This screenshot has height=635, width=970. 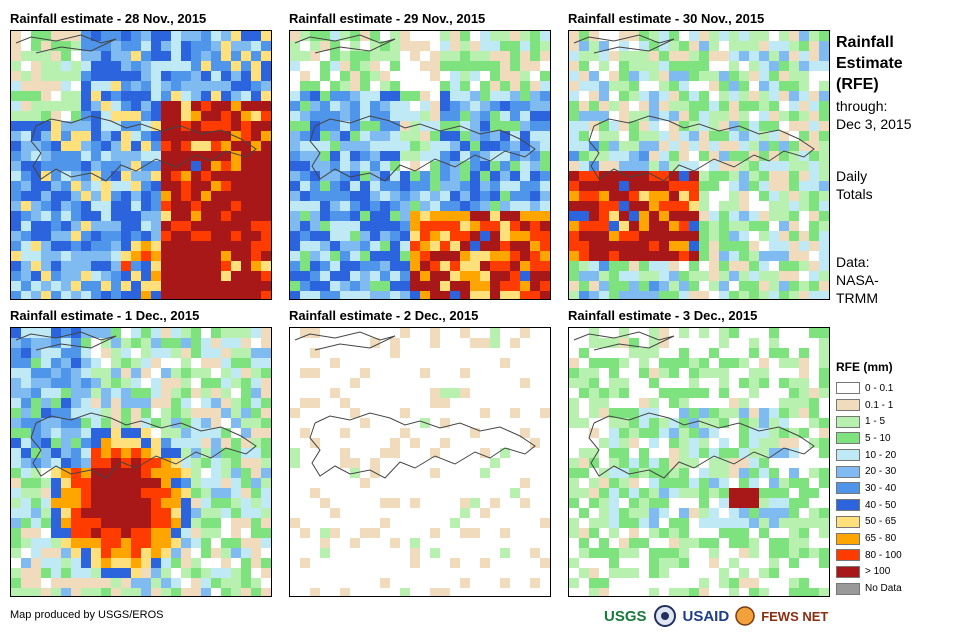 What do you see at coordinates (874, 124) in the screenshot?
I see `through-date: Dec 3, 2015` at bounding box center [874, 124].